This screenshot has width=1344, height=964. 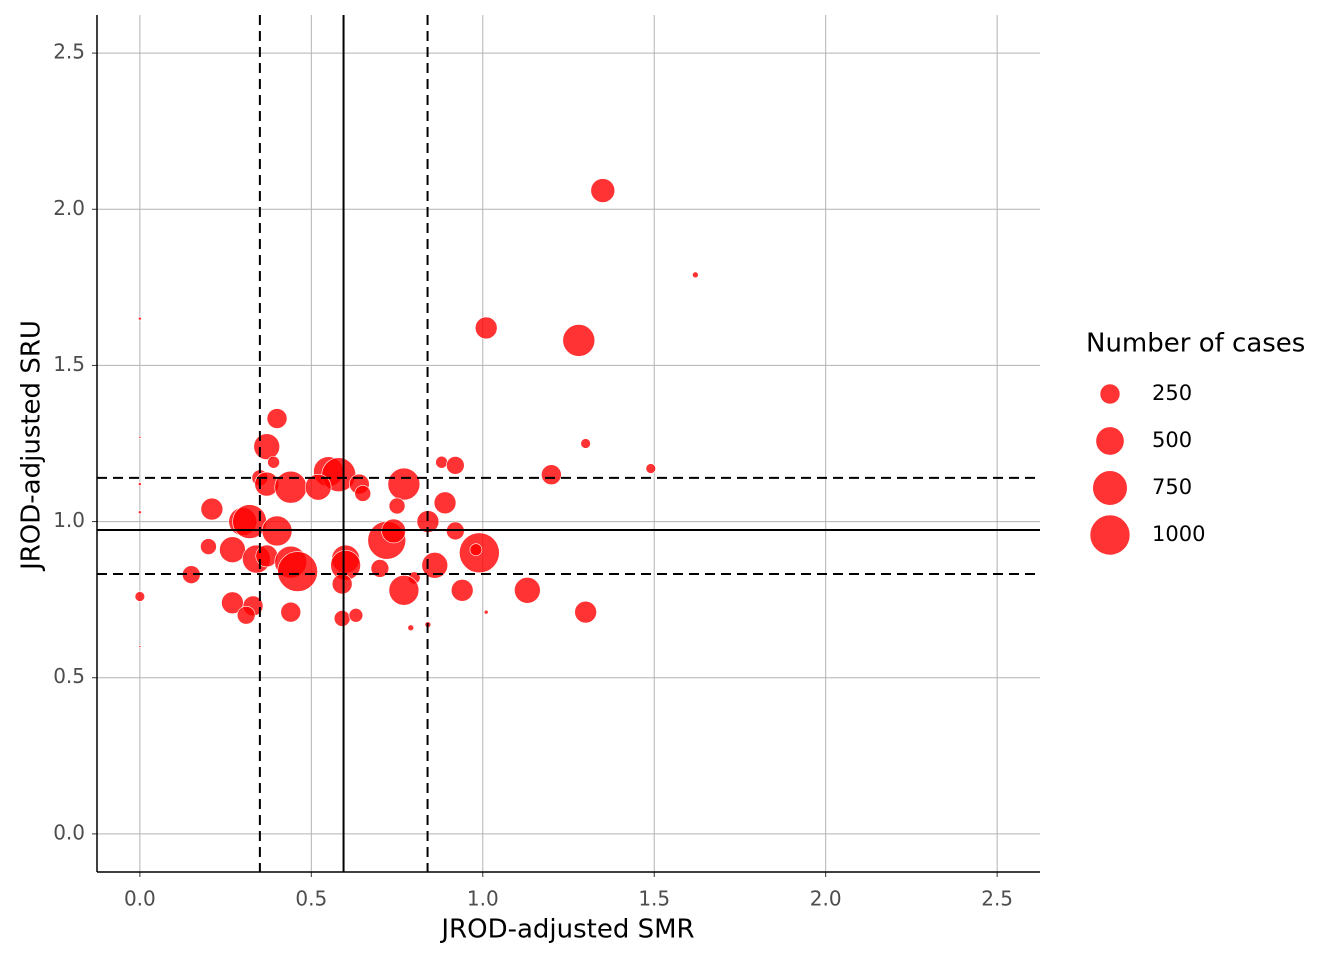 What do you see at coordinates (1172, 487) in the screenshot?
I see `legend-label: 750` at bounding box center [1172, 487].